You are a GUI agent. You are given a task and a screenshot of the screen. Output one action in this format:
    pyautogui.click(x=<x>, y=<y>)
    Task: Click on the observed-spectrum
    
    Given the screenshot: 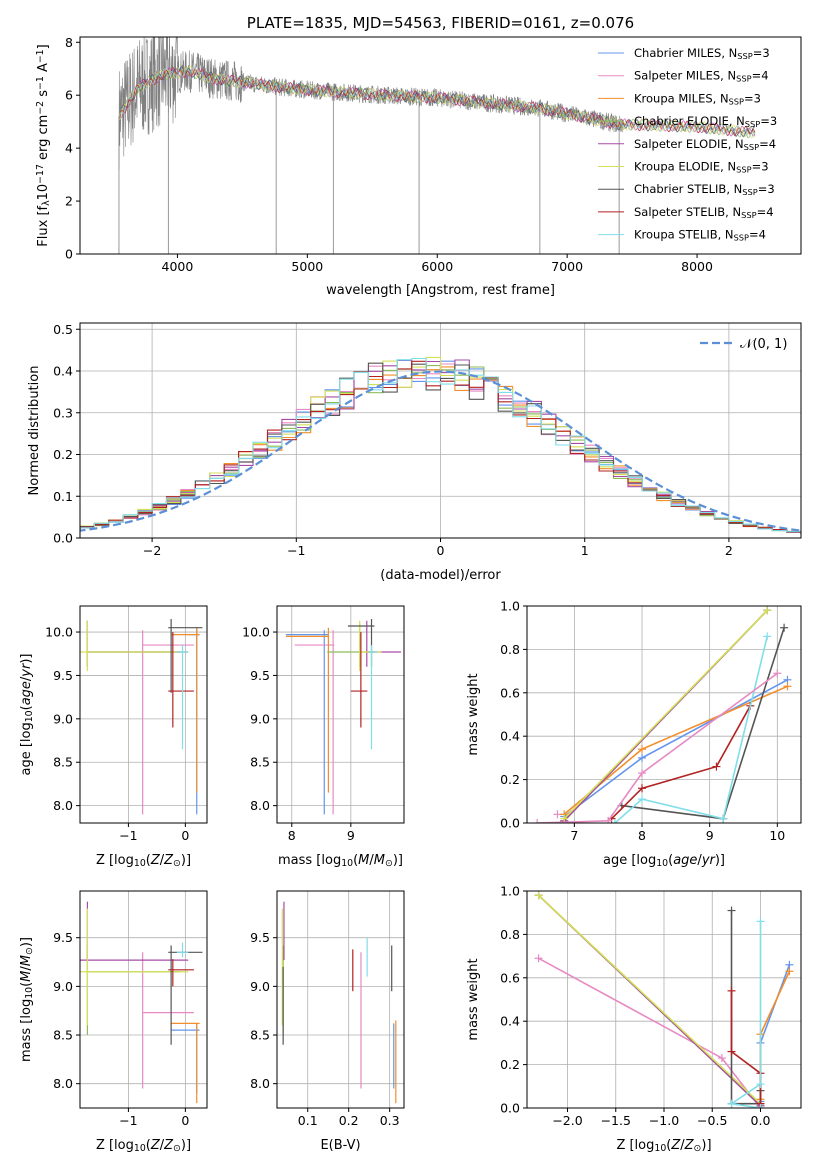 What is the action you would take?
    pyautogui.click(x=371, y=103)
    